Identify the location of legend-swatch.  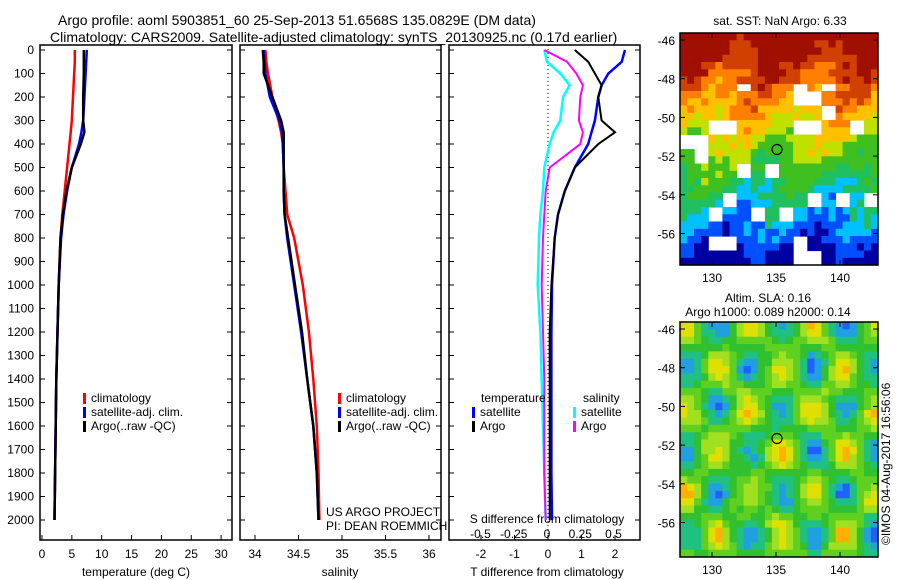
(339, 426).